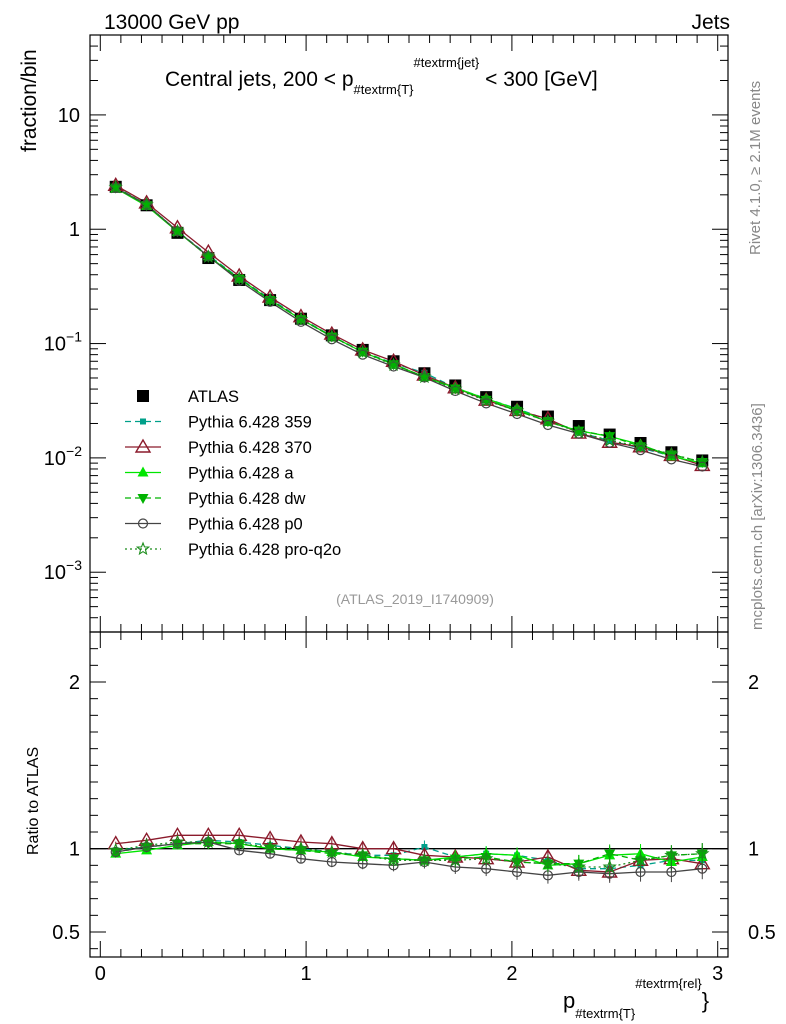 This screenshot has width=786, height=1024. Describe the element at coordinates (668, 983) in the screenshot. I see `x-label-sup: #textrm{rel}` at that location.